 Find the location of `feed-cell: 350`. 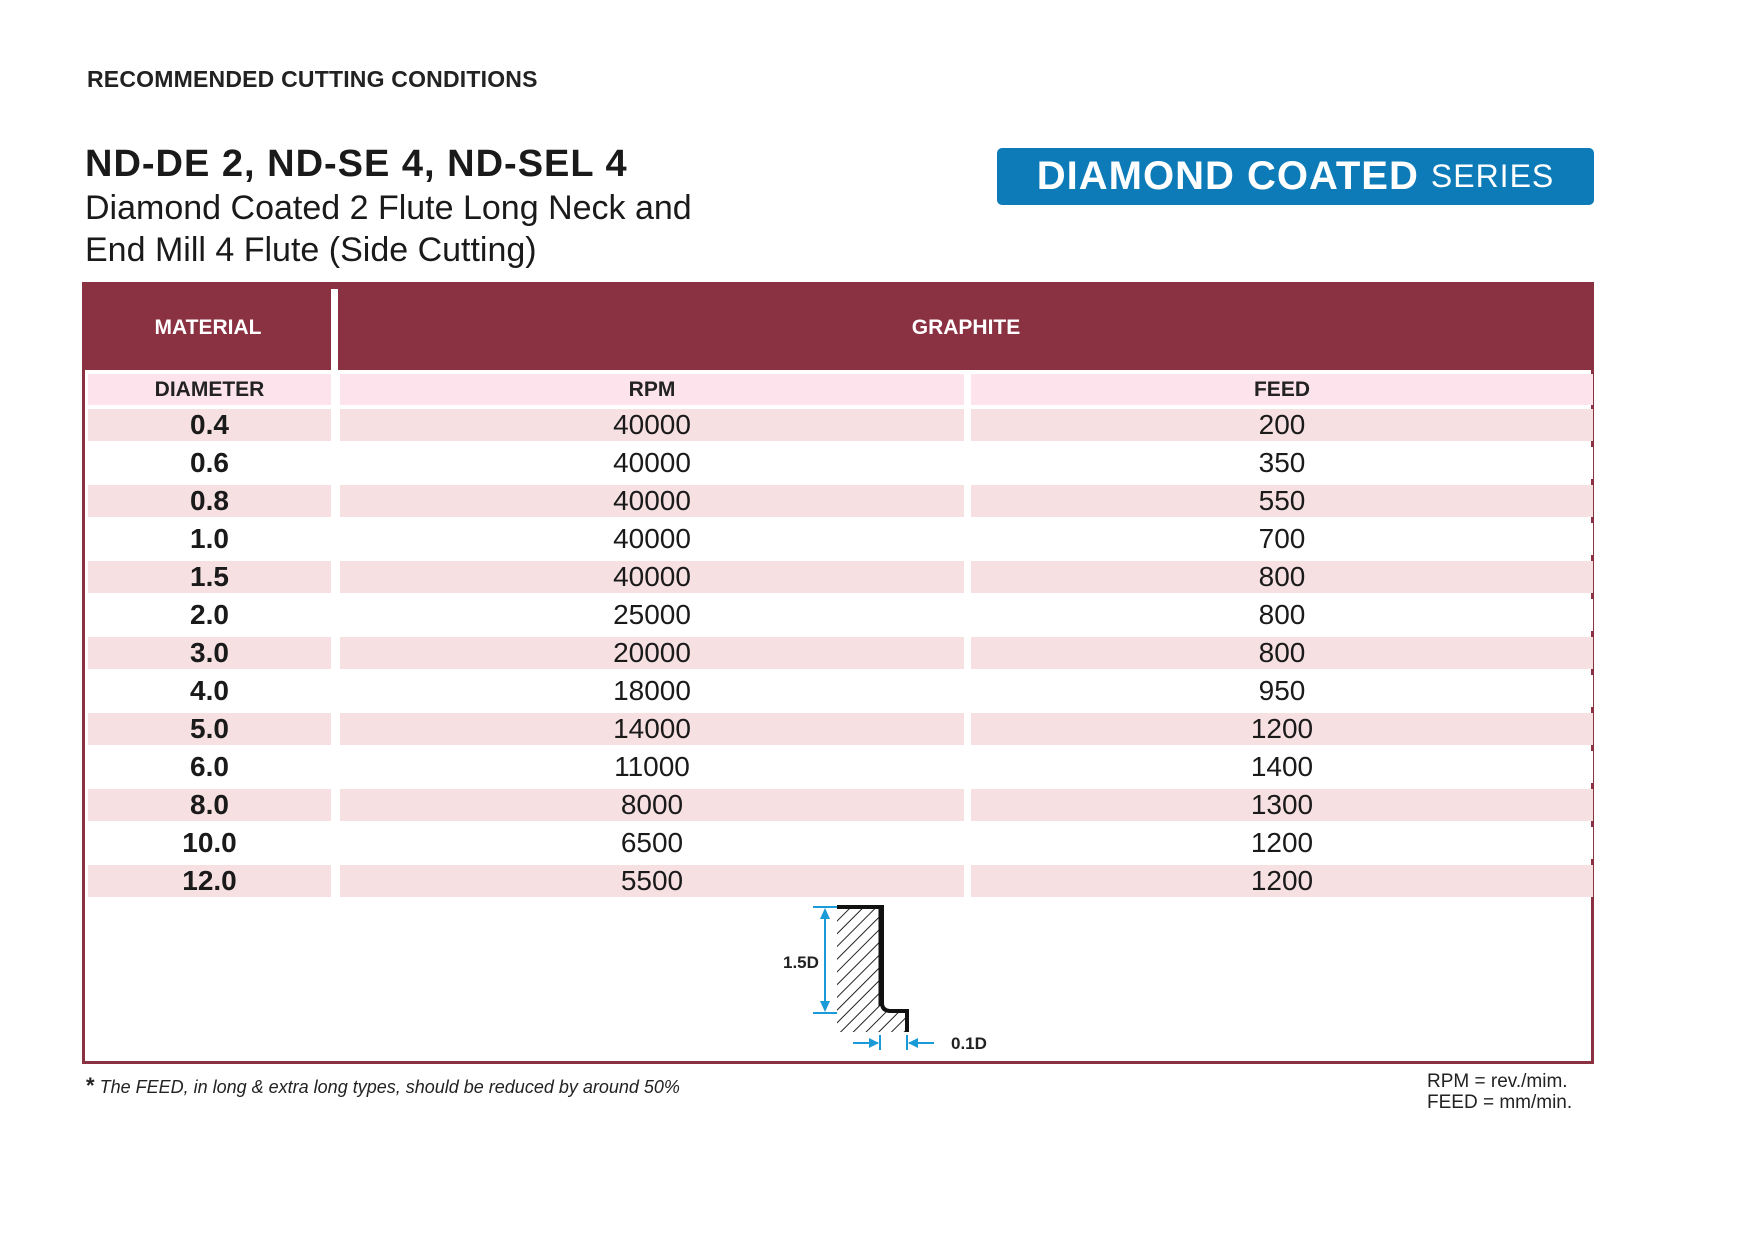

feed-cell: 350 is located at coordinates (1282, 463).